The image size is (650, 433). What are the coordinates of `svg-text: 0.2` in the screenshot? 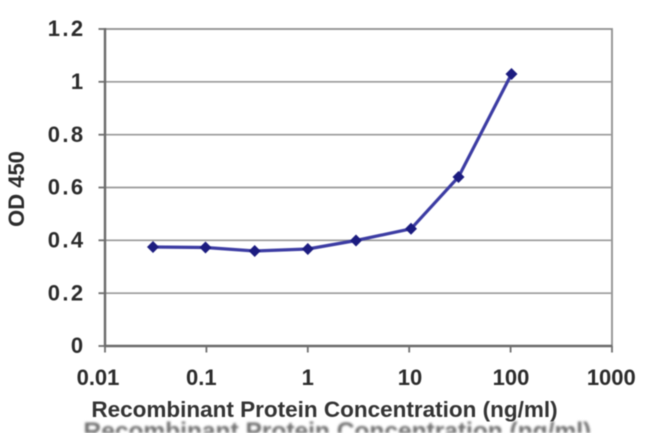 It's located at (67, 292).